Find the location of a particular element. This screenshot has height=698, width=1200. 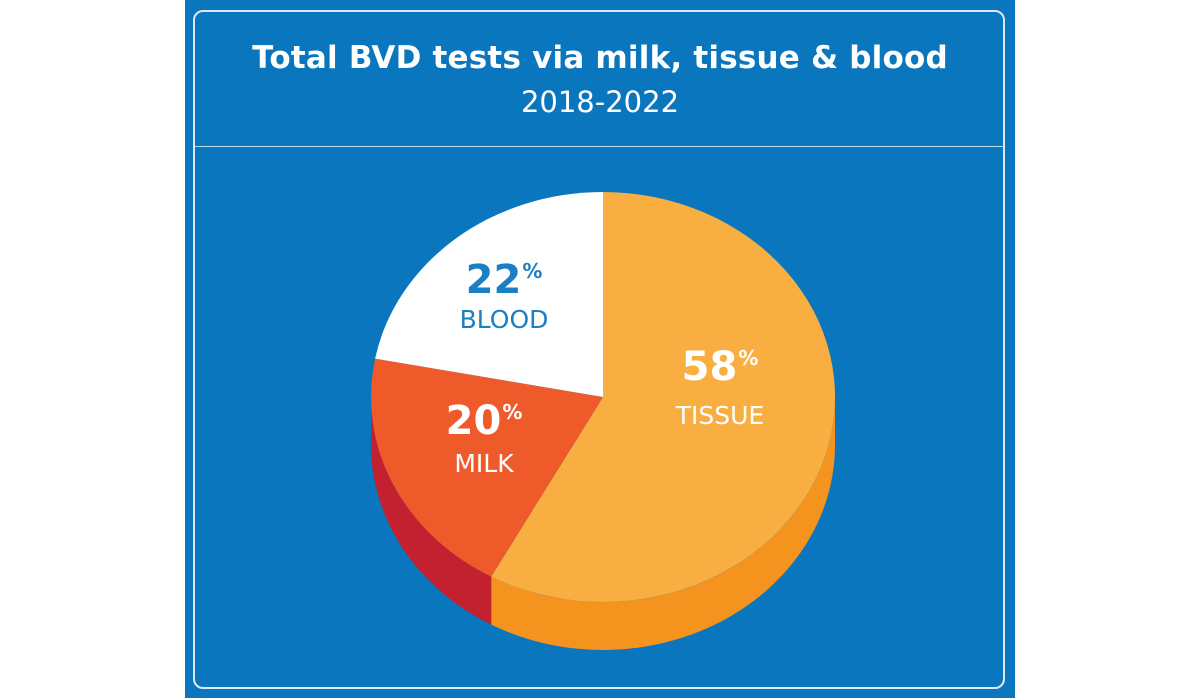

chart-title: Total BVD tests via milk, tissue & blood is located at coordinates (600, 58).